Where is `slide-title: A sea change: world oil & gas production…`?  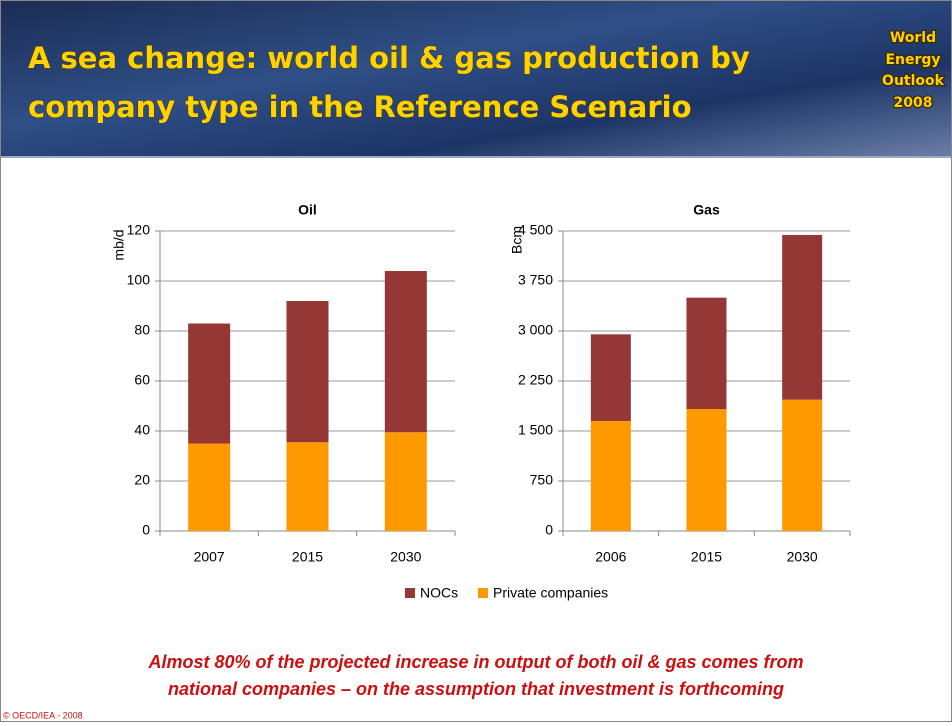 slide-title: A sea change: world oil & gas production… is located at coordinates (389, 58).